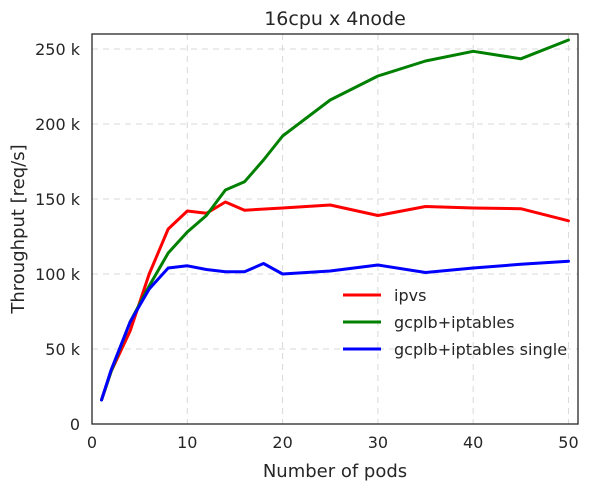 The height and width of the screenshot is (491, 589). Describe the element at coordinates (333, 442) in the screenshot. I see `x-axis-ticks: 0 10 20 30 40 50` at that location.